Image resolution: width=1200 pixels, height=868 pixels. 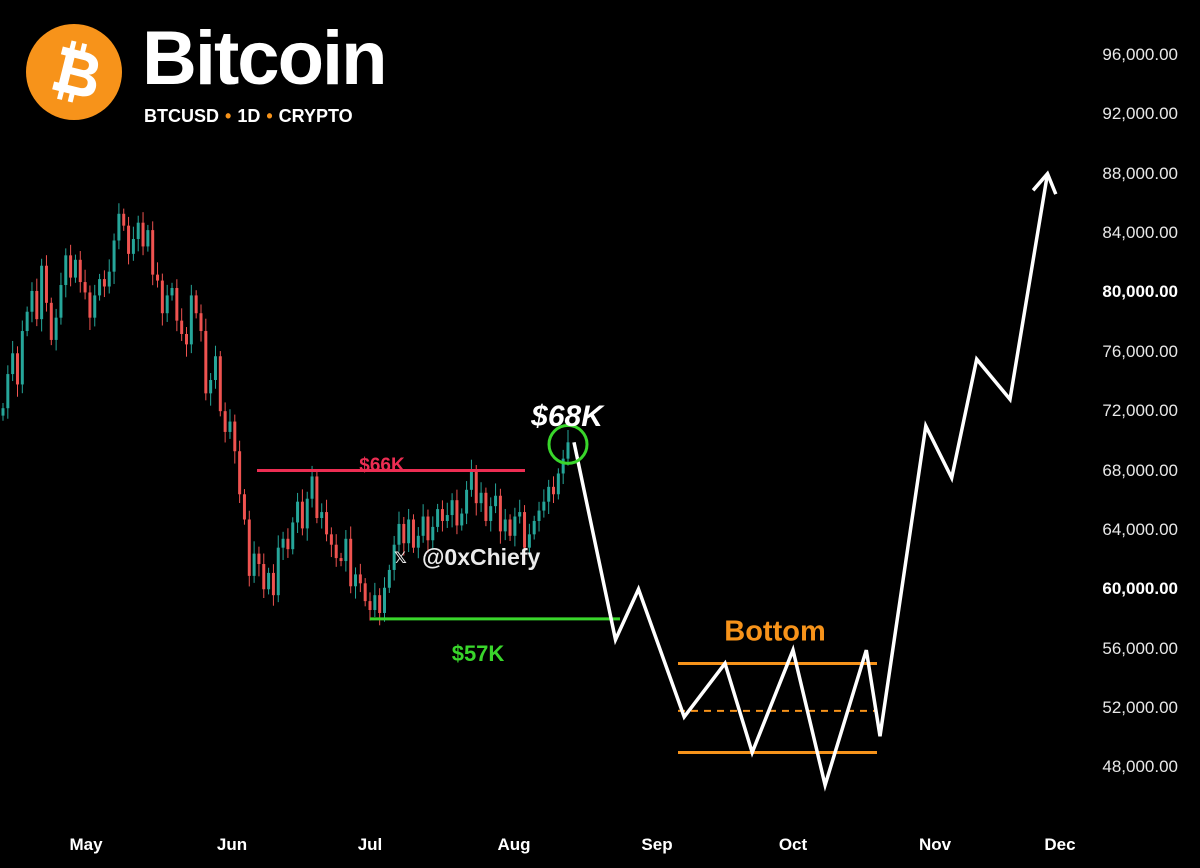 I want to click on y-tick-label: 96,000.00, so click(x=1140, y=54).